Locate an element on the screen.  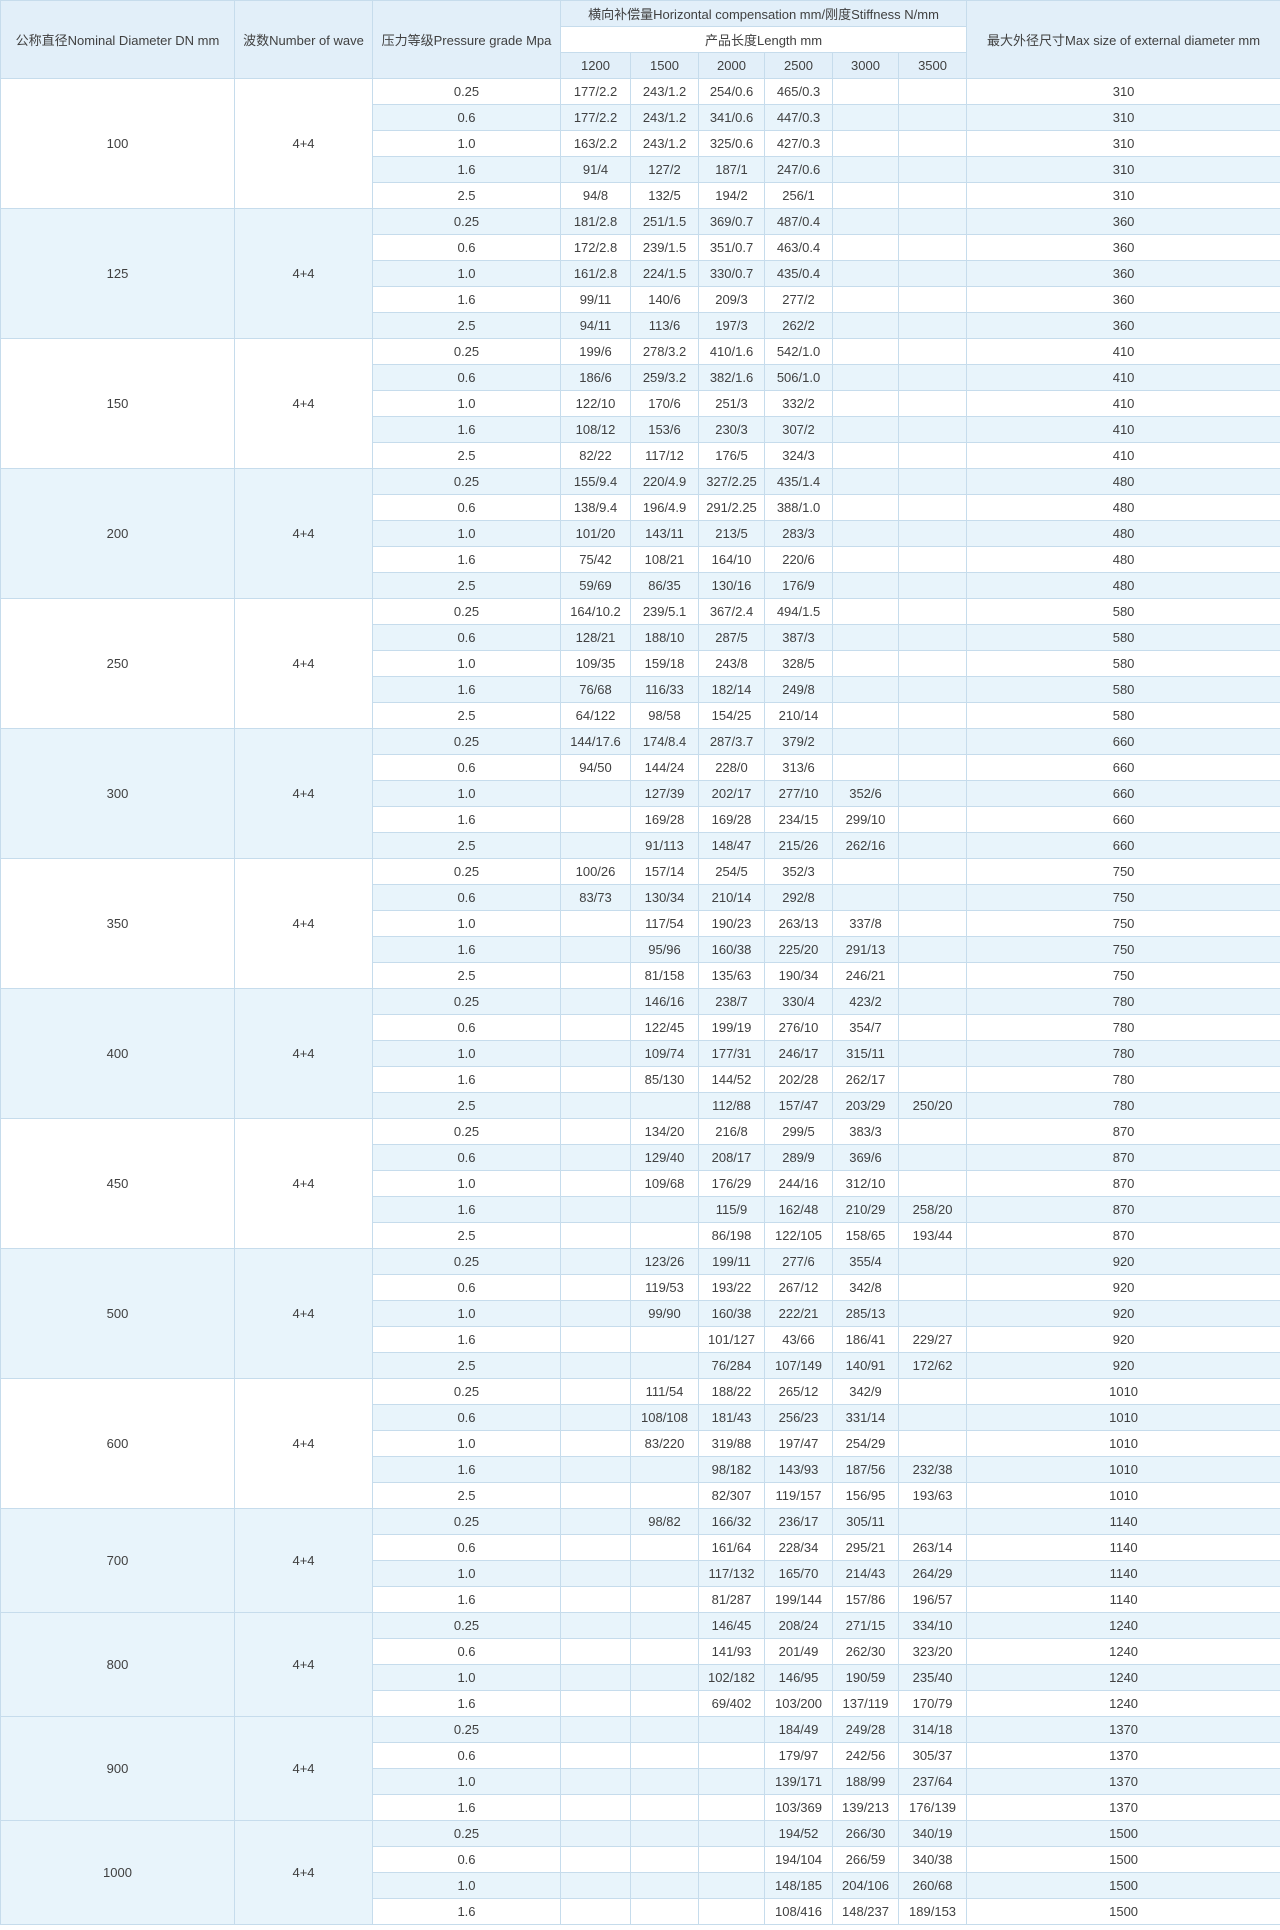
compensation-stiffness-cell: 83/220 is located at coordinates (664, 1443).